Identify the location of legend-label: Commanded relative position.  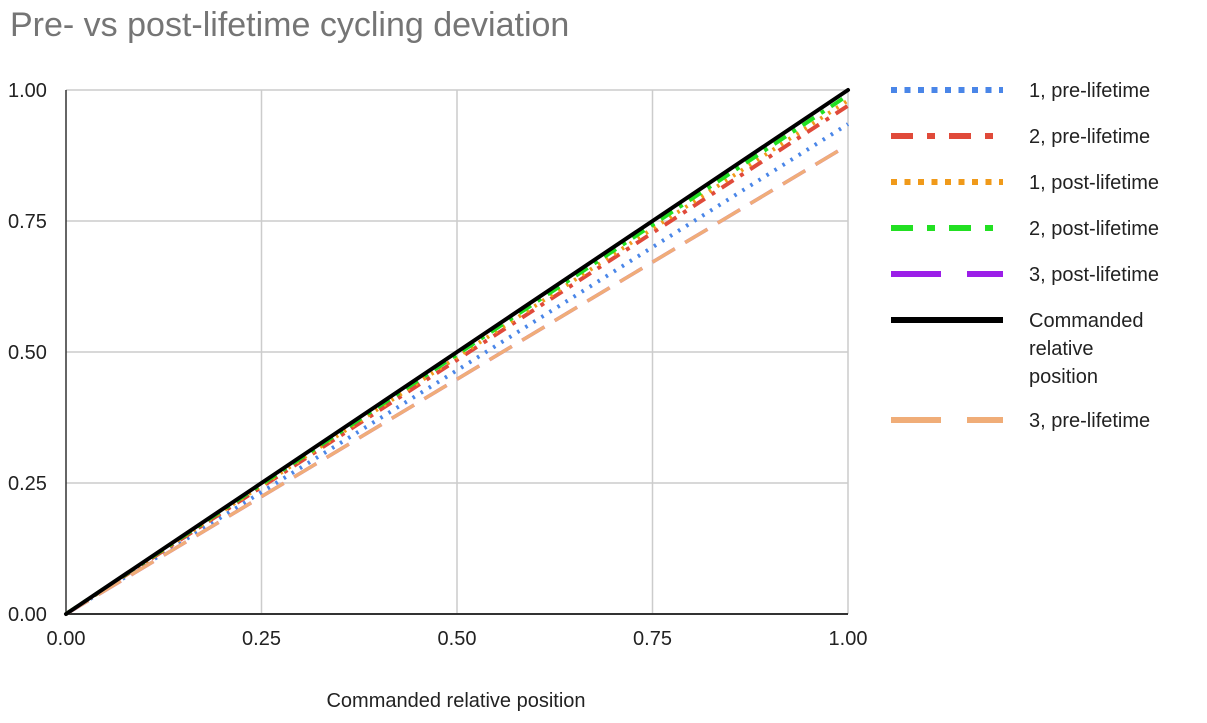
(1086, 349).